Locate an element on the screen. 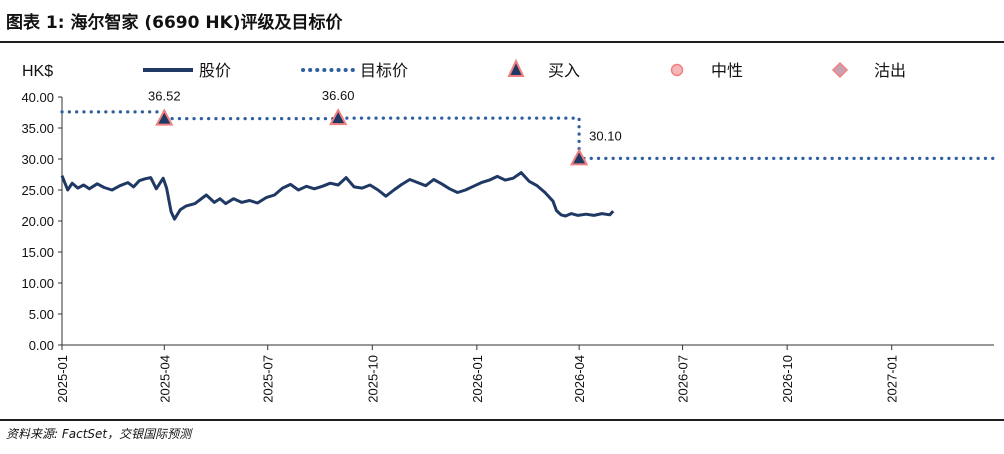 The width and height of the screenshot is (1004, 454). neutral-circle-icon is located at coordinates (677, 70).